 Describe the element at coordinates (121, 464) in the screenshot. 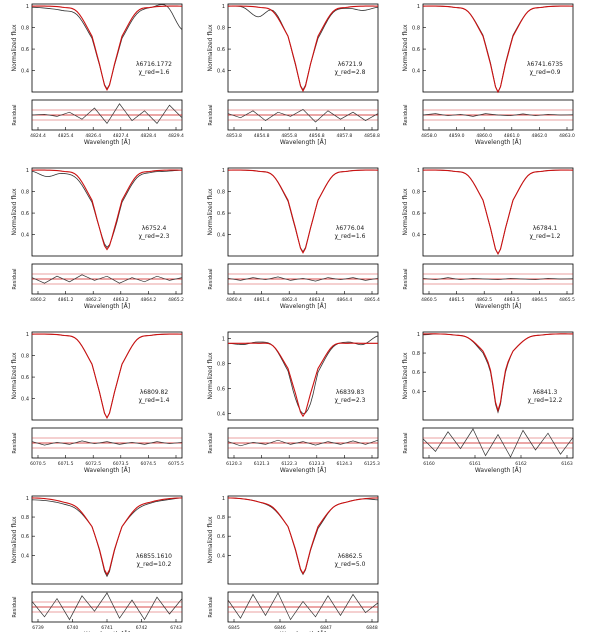

I see `x-tick-label: 6073.5` at that location.